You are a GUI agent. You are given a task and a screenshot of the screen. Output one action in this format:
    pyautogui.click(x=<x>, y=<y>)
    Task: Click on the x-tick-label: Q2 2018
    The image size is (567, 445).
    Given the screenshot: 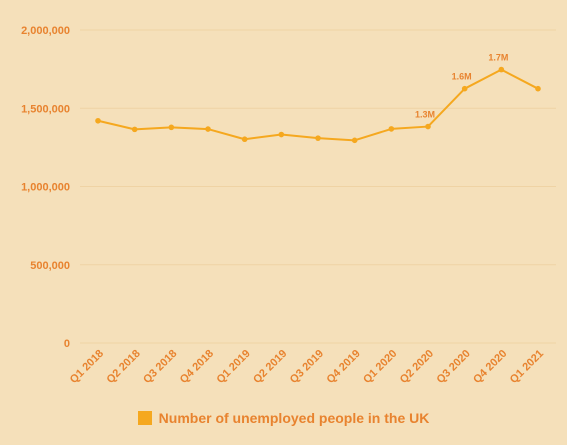 What is the action you would take?
    pyautogui.click(x=123, y=367)
    